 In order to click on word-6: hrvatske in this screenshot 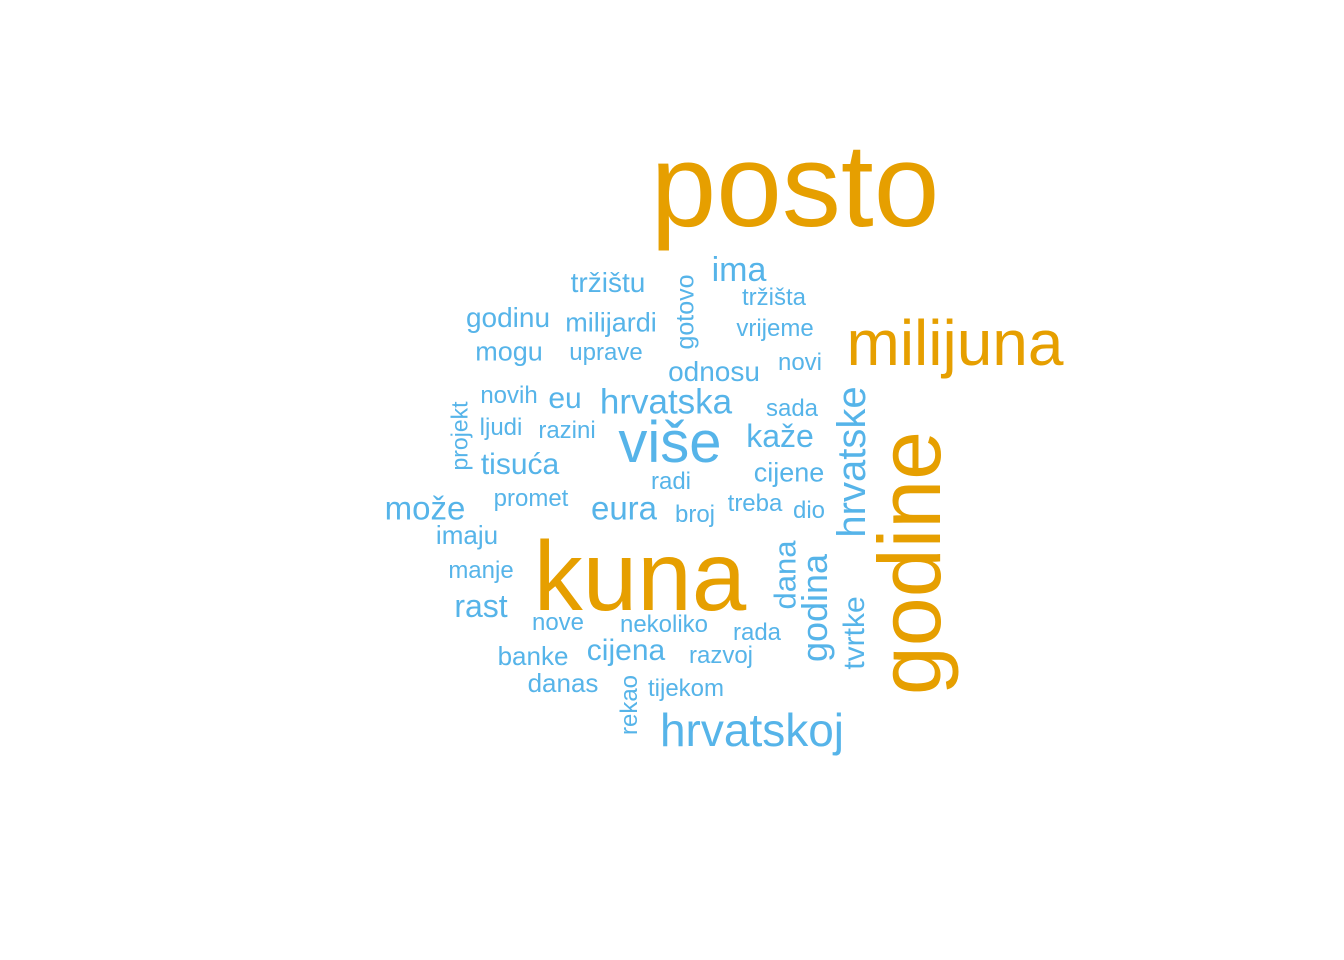, I will do `click(852, 462)`.